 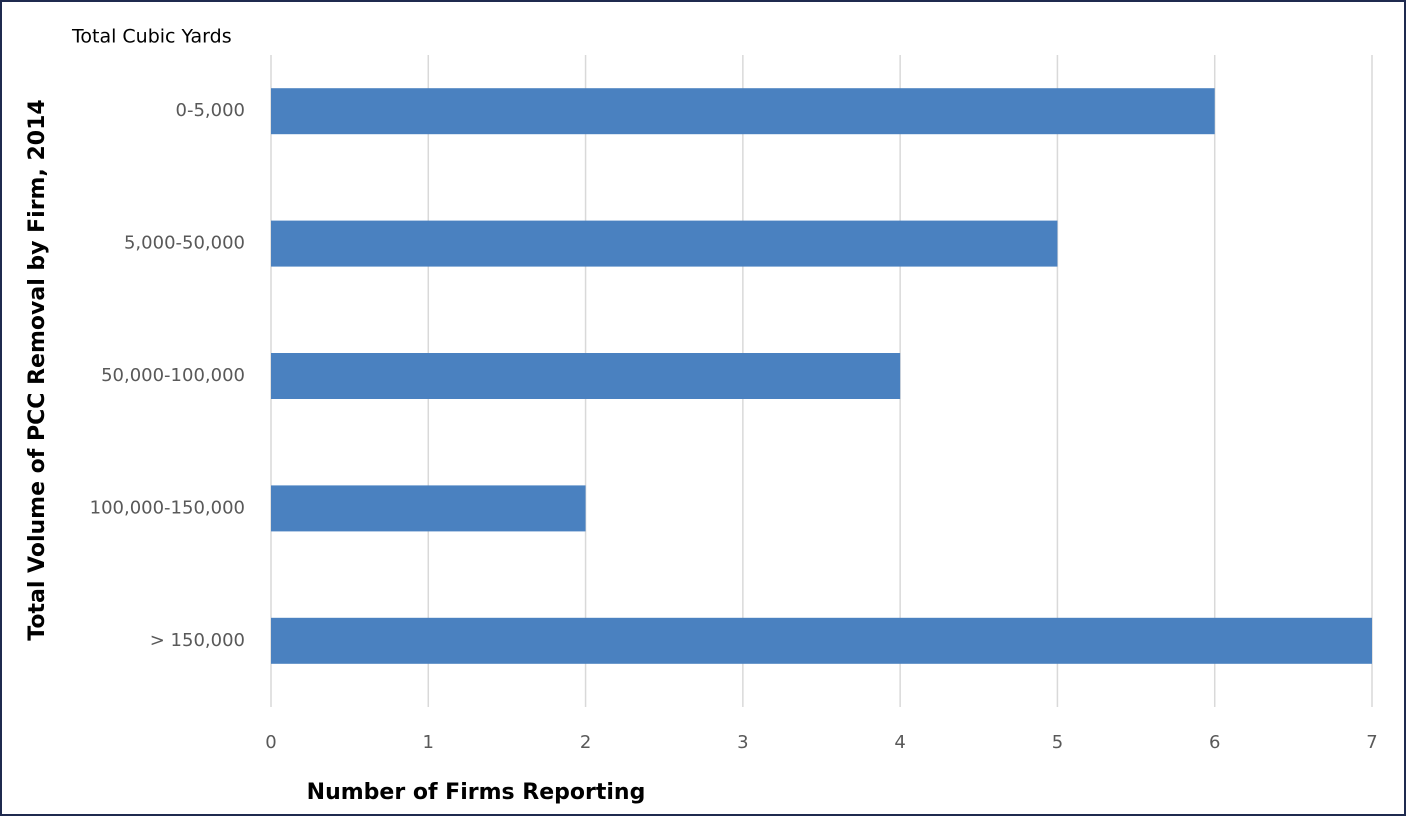 What do you see at coordinates (899, 742) in the screenshot?
I see `x-tick-label: 4` at bounding box center [899, 742].